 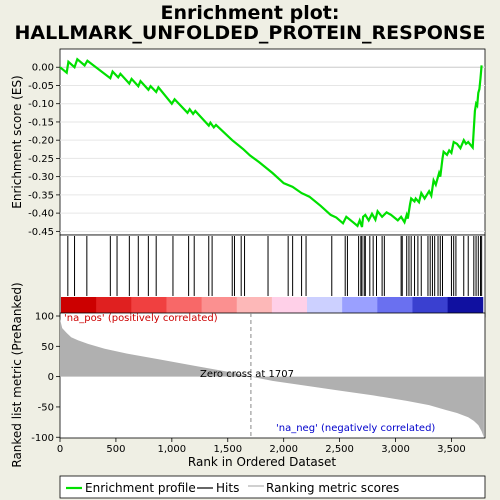 What do you see at coordinates (355, 428) in the screenshot?
I see `neg-correlated-label: 'na_neg' (negatively correlated)` at bounding box center [355, 428].